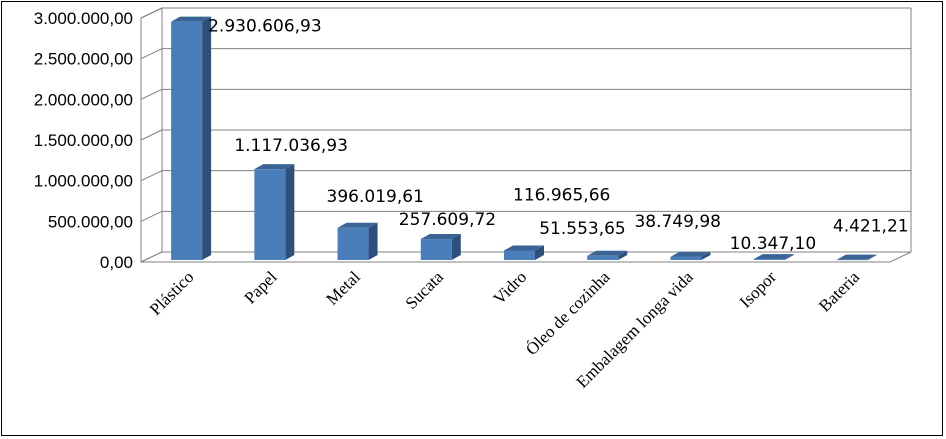  Describe the element at coordinates (83, 99) in the screenshot. I see `y-tick-label: 2.000.000,00` at that location.